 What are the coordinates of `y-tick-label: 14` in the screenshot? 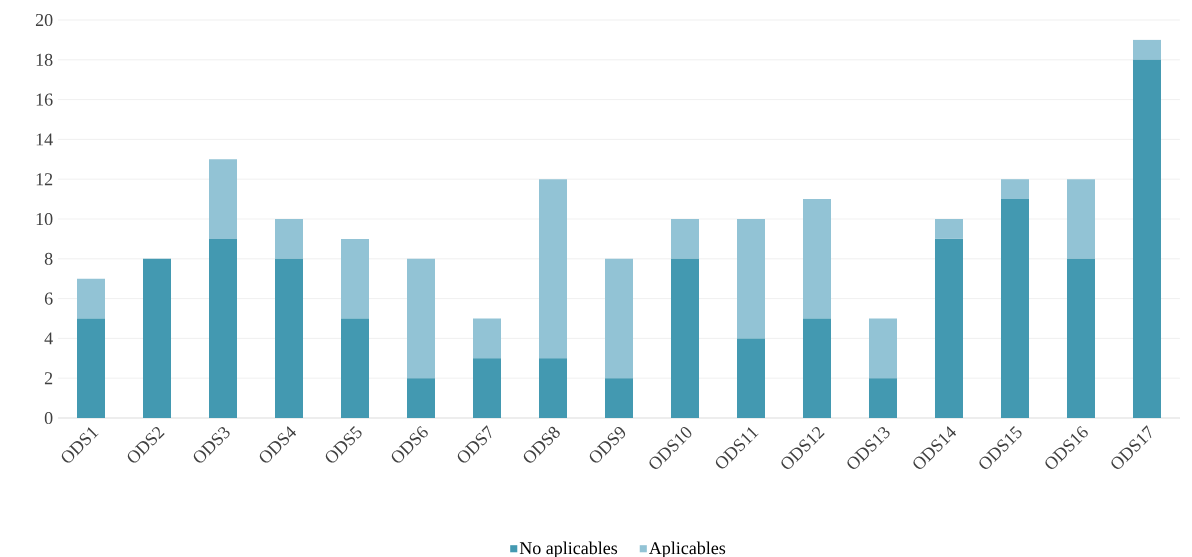 It's located at (44, 139).